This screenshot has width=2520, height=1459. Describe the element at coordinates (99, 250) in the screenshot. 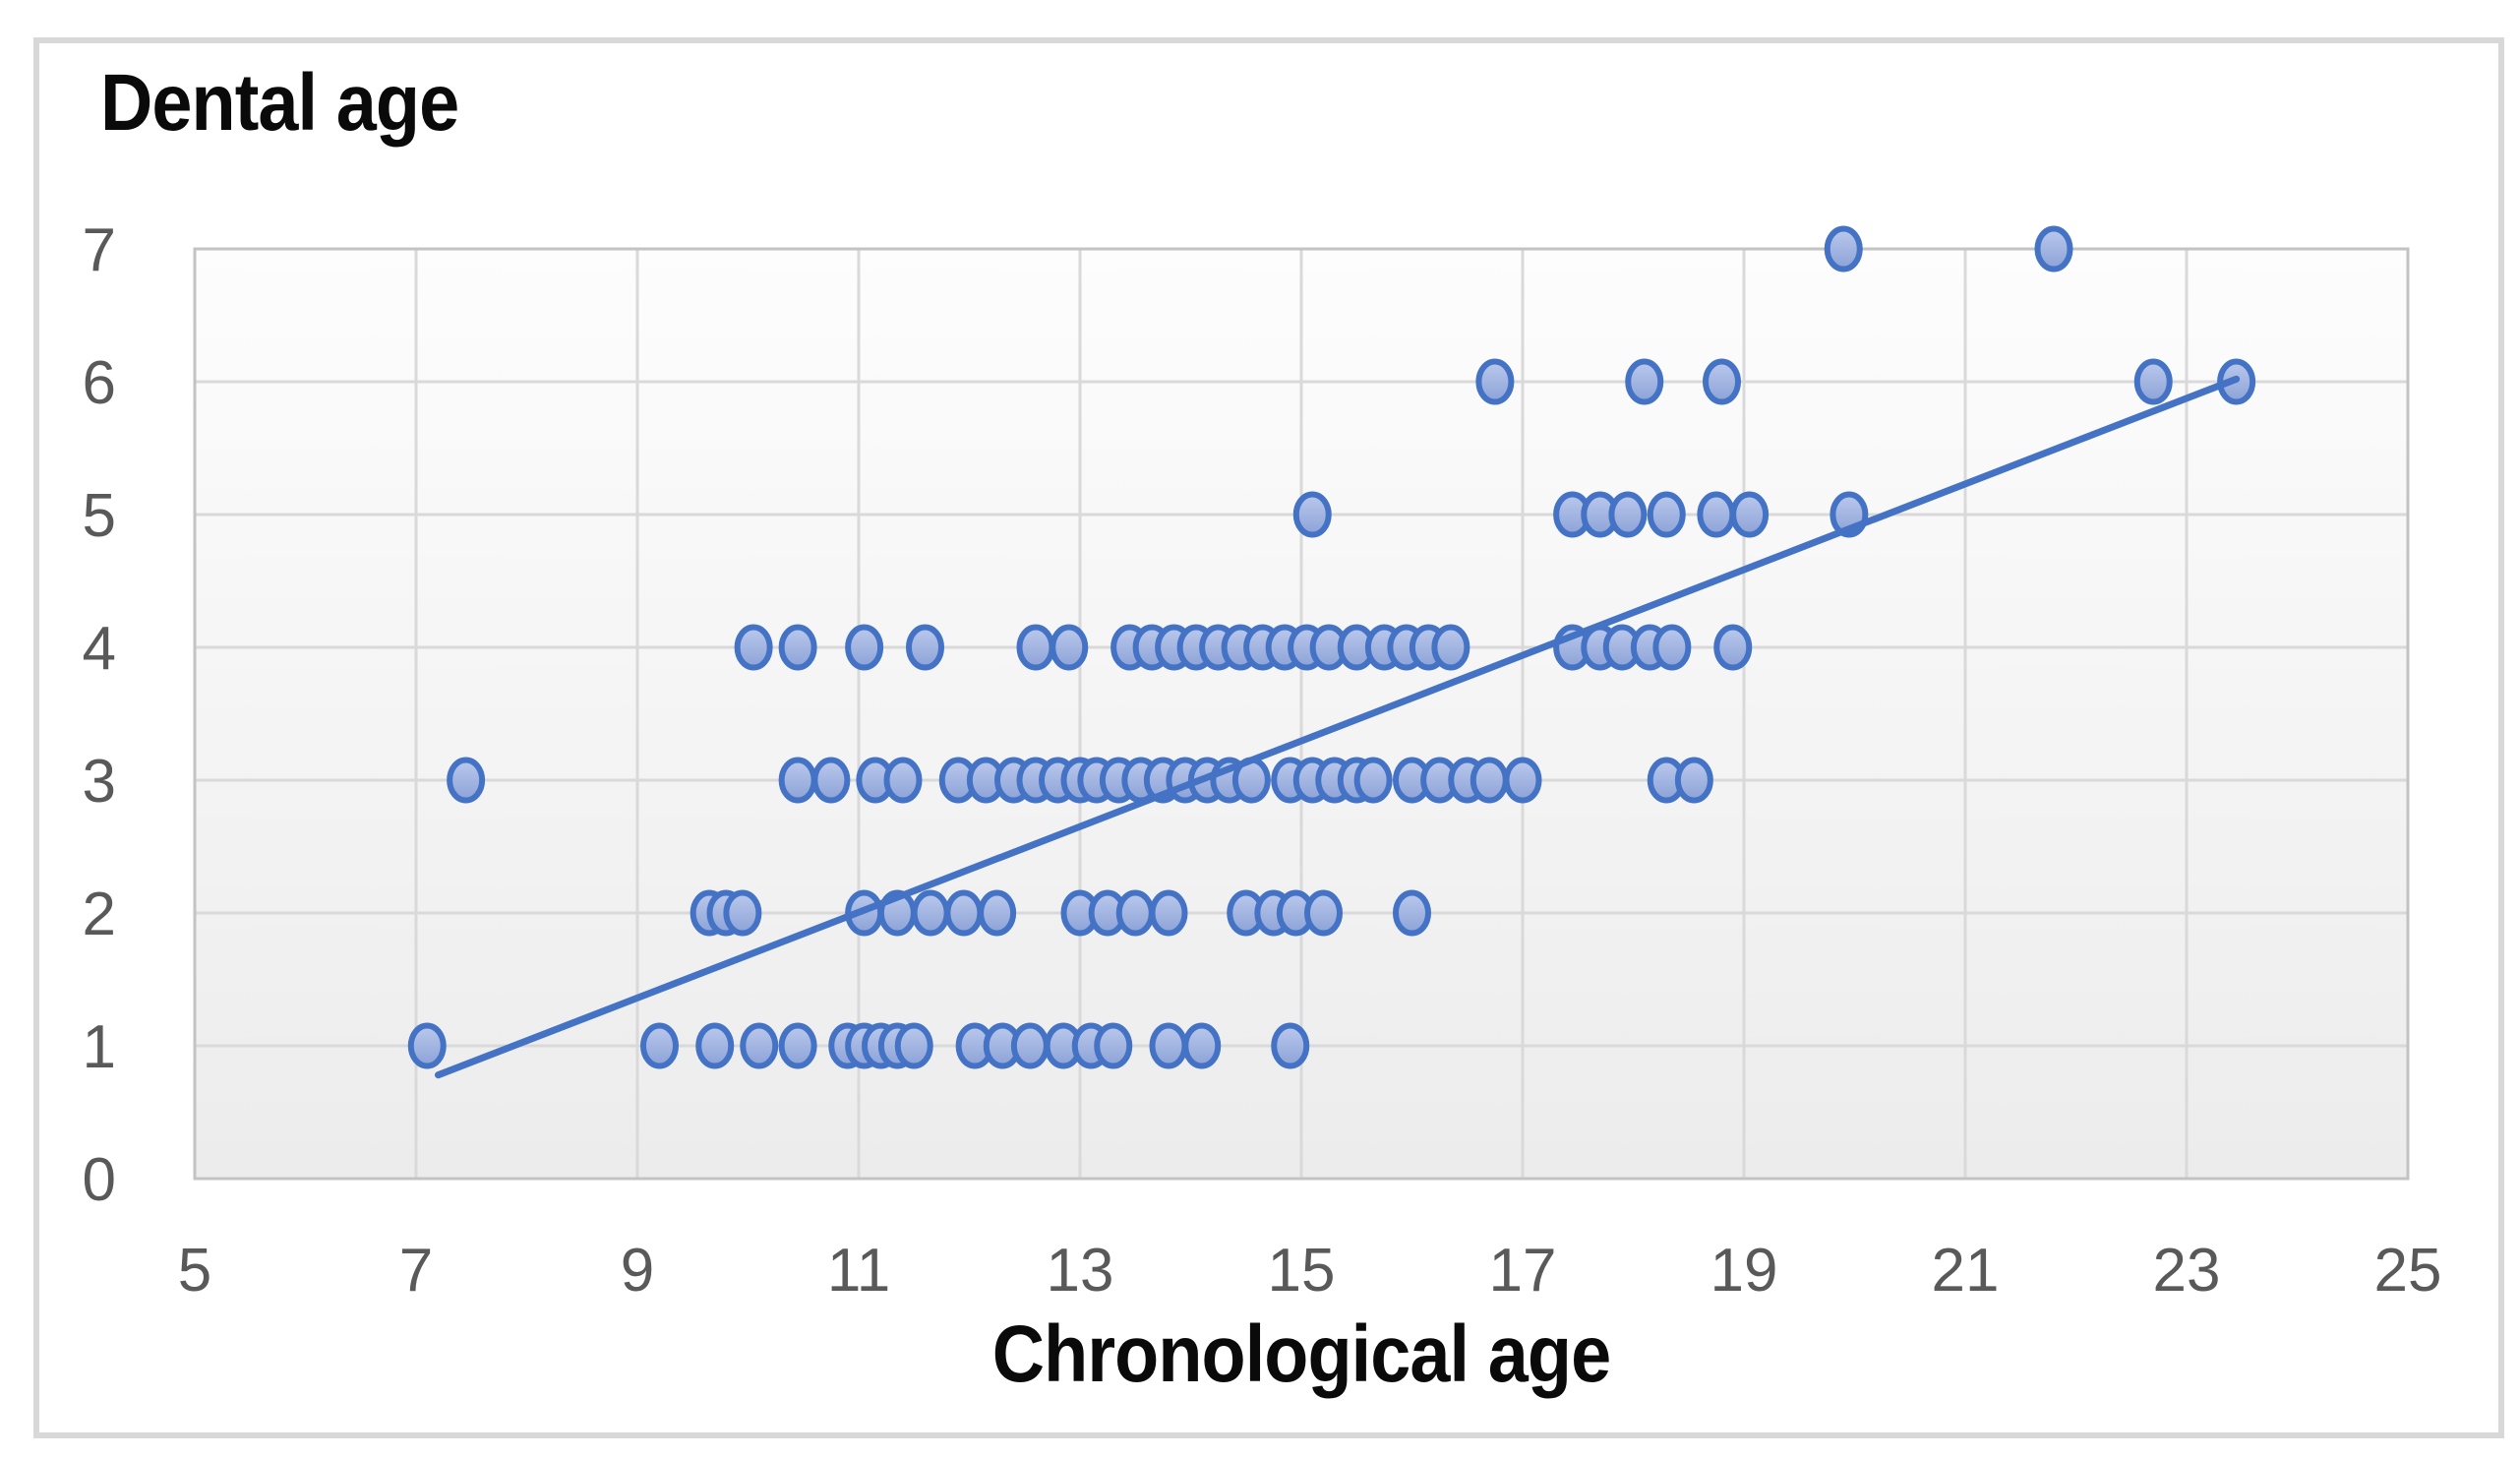

I see `y-tick-label: 7` at that location.